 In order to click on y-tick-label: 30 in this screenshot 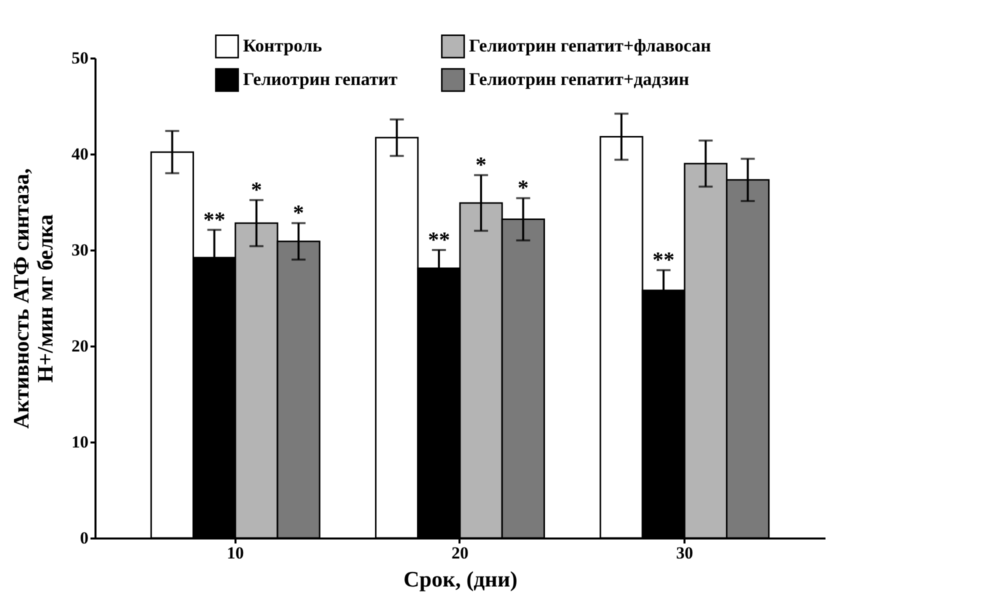, I will do `click(80, 250)`.